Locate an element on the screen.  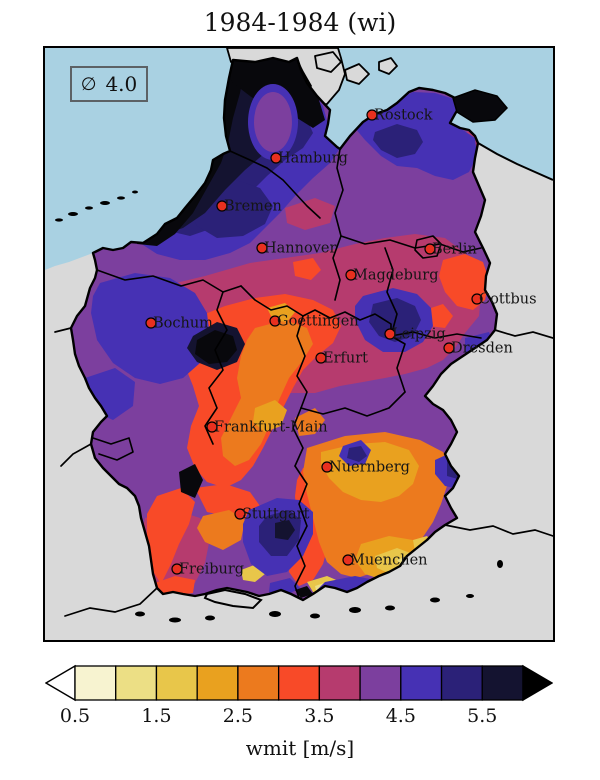
city-label: Freiburg is located at coordinates (211, 570).